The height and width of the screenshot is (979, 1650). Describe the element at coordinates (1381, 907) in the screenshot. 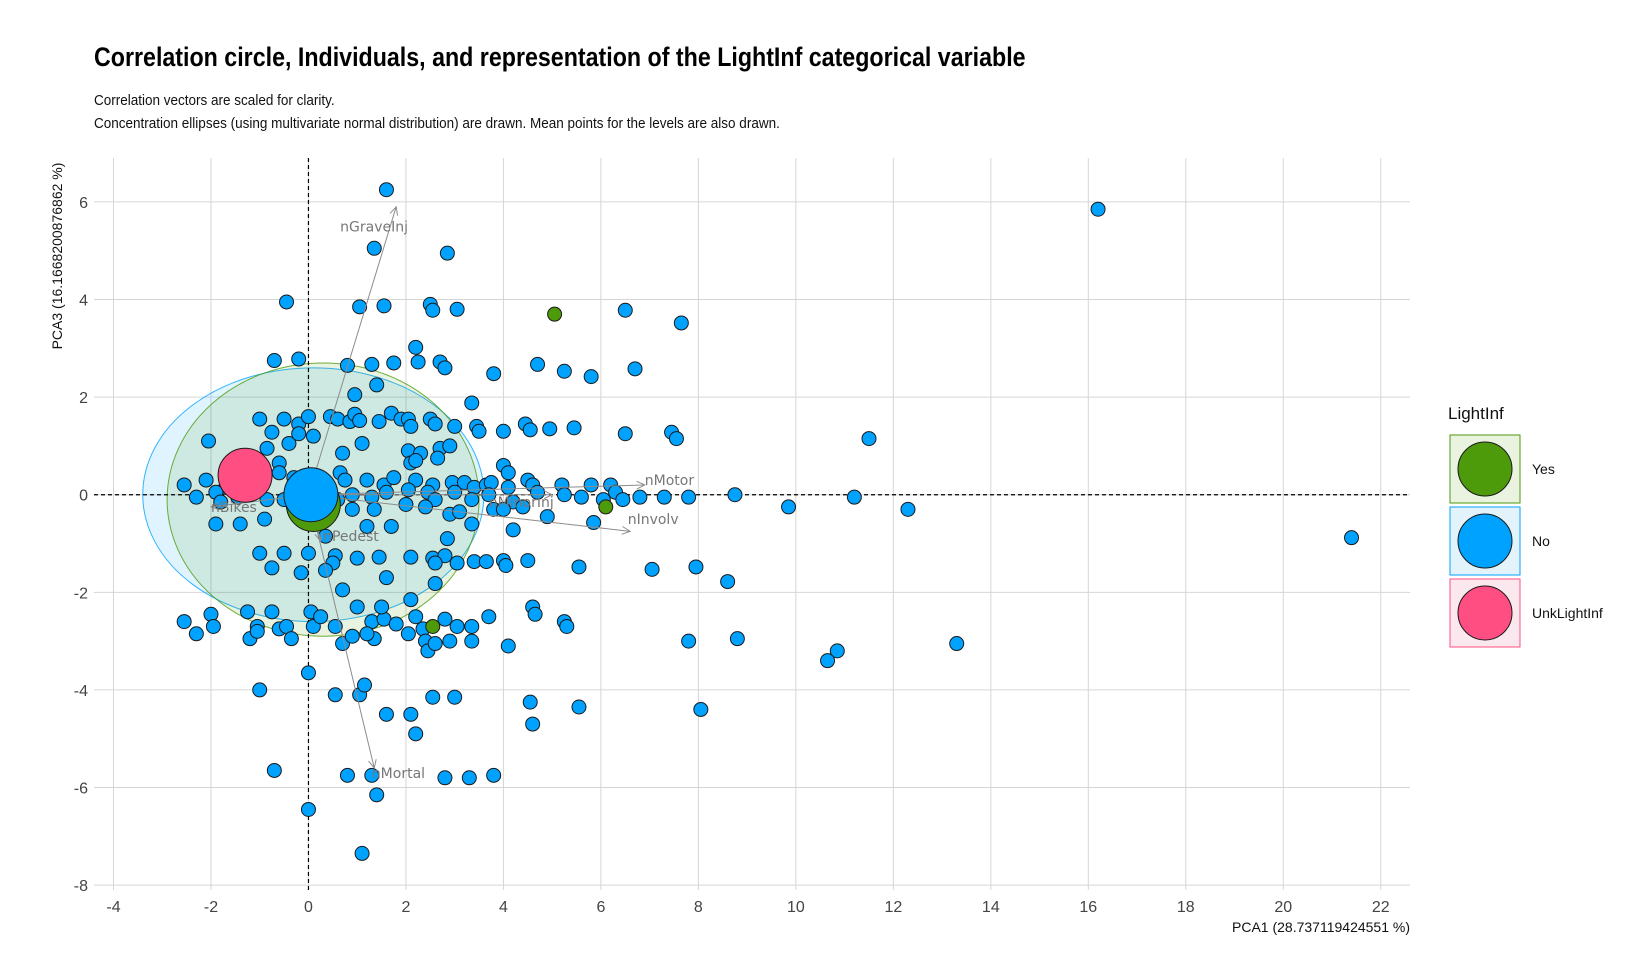

I see `x-tick-label: 22` at that location.